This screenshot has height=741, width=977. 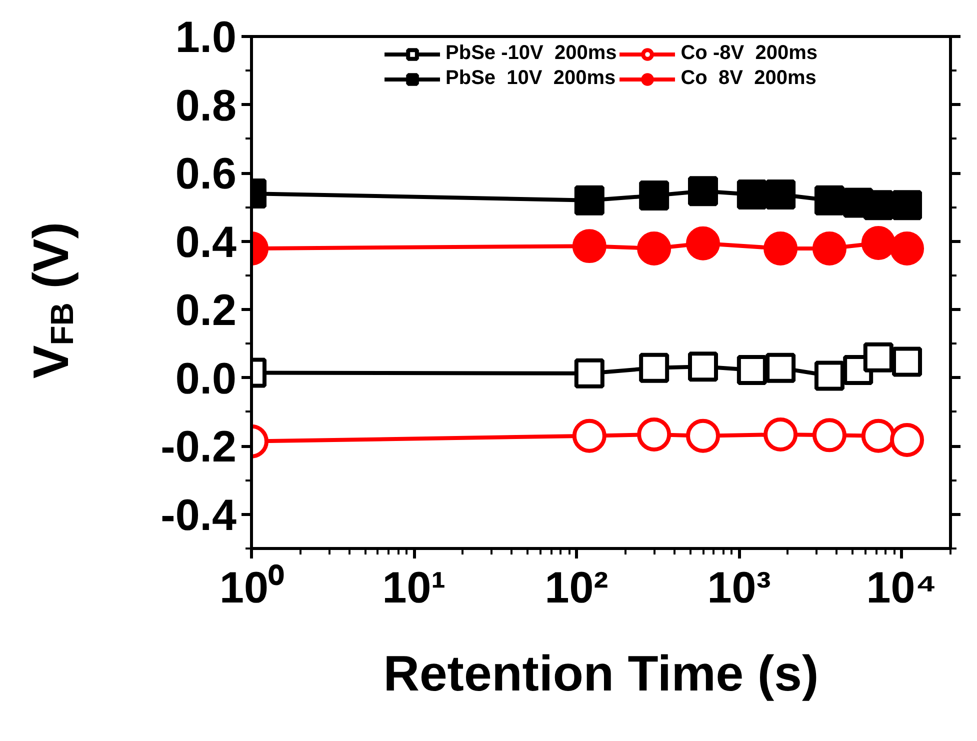 I want to click on legend-label: PbSe 10V 200ms, so click(x=531, y=78).